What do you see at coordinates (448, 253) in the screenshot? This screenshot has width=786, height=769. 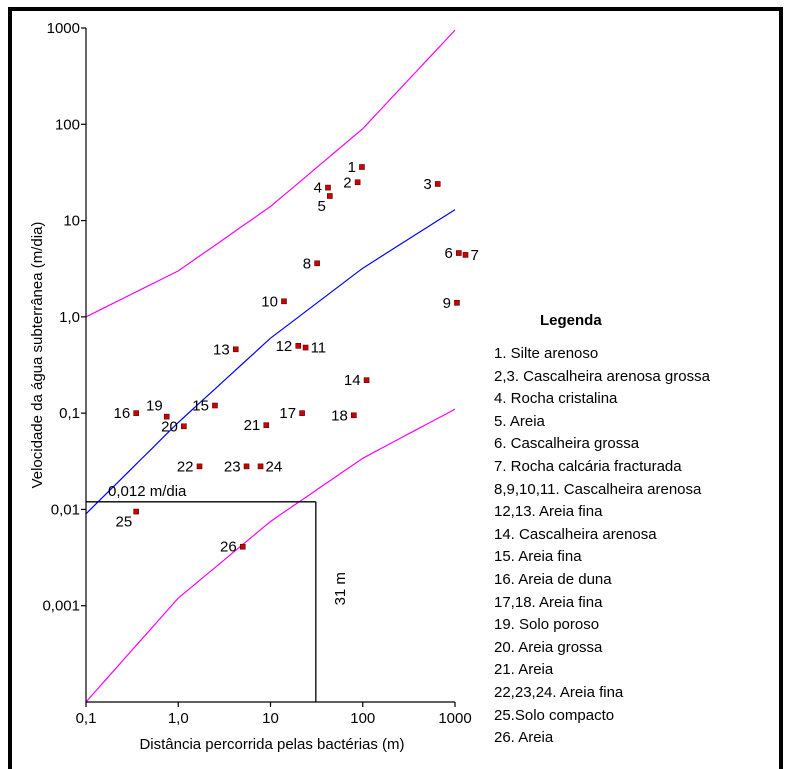 I see `point-label-6: 6` at bounding box center [448, 253].